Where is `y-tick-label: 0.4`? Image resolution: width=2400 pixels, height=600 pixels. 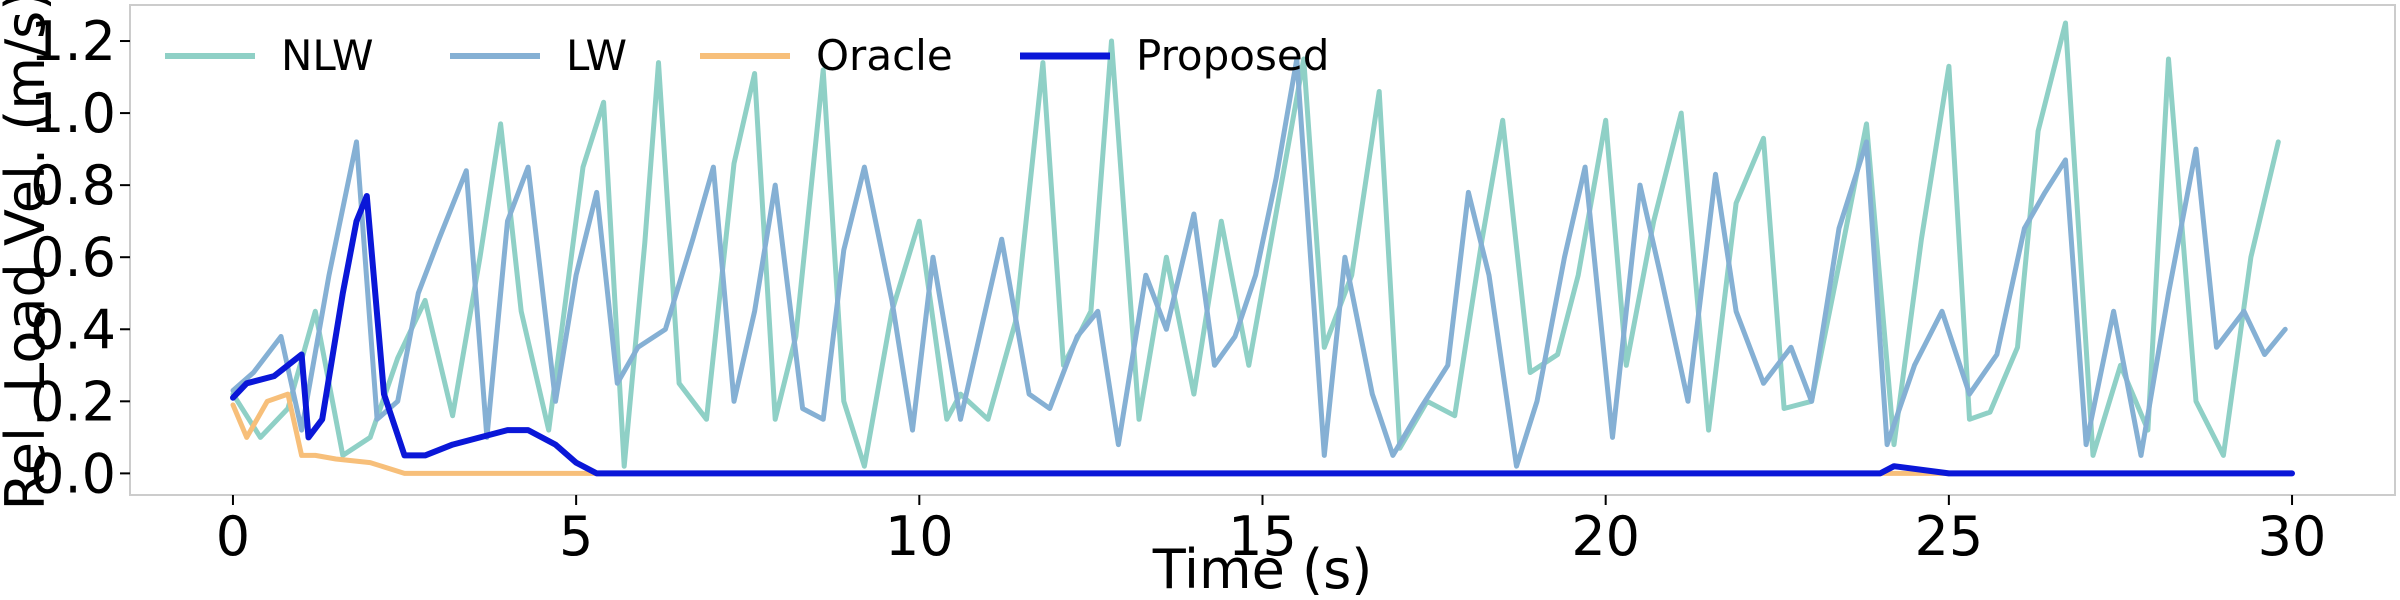
y-tick-label: 0.4 is located at coordinates (73, 329).